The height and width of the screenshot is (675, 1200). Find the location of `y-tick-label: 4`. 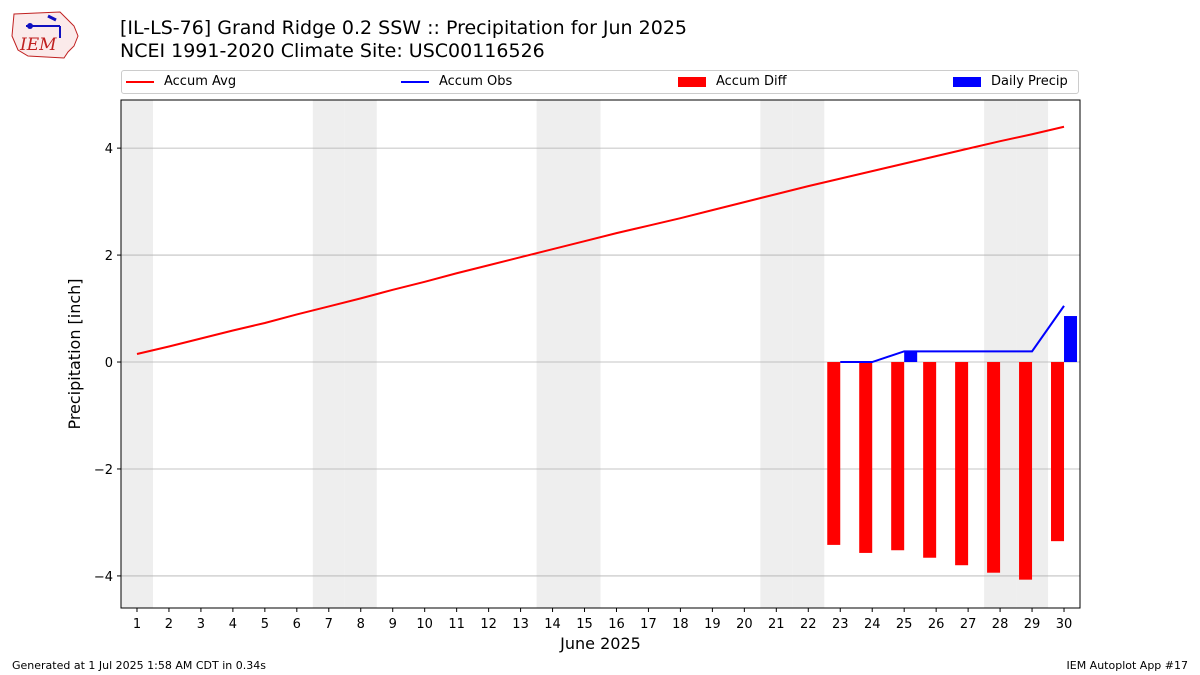

y-tick-label: 4 is located at coordinates (109, 149).